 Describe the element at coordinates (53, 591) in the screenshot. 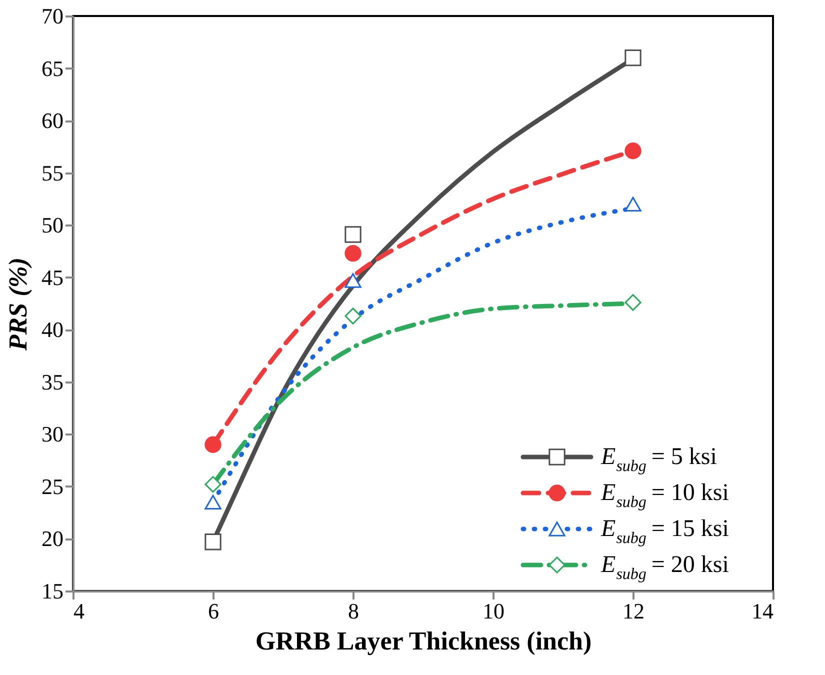

I see `y-tick-label: 15` at that location.